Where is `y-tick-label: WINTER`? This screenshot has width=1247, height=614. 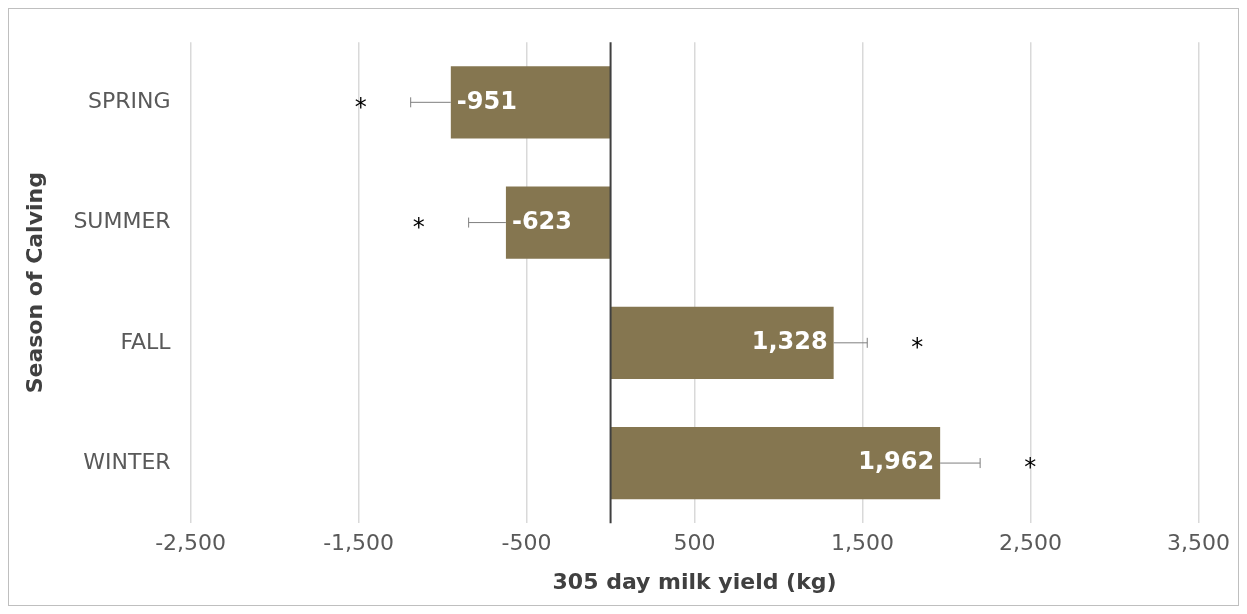
y-tick-label: WINTER is located at coordinates (127, 461).